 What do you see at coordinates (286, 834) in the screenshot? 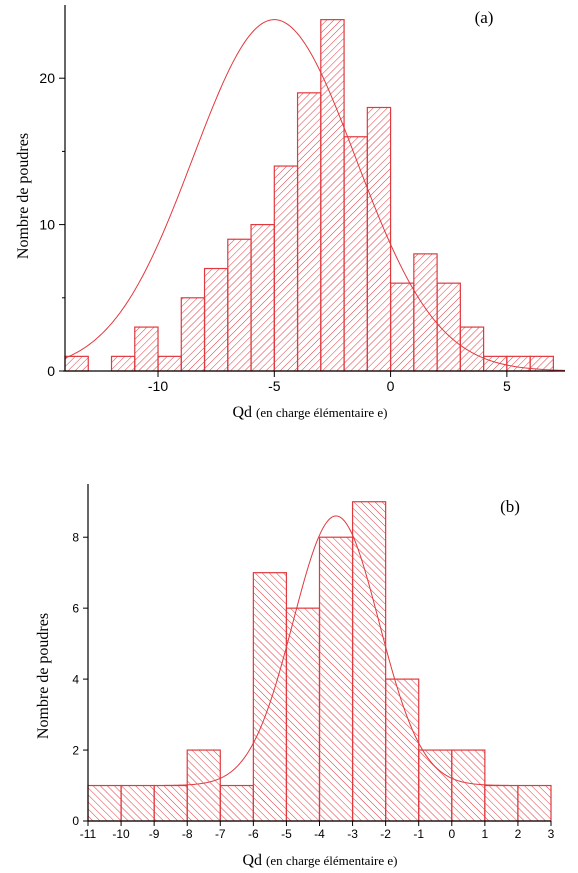
I see `chart-b-x-tick-label: -5` at bounding box center [286, 834].